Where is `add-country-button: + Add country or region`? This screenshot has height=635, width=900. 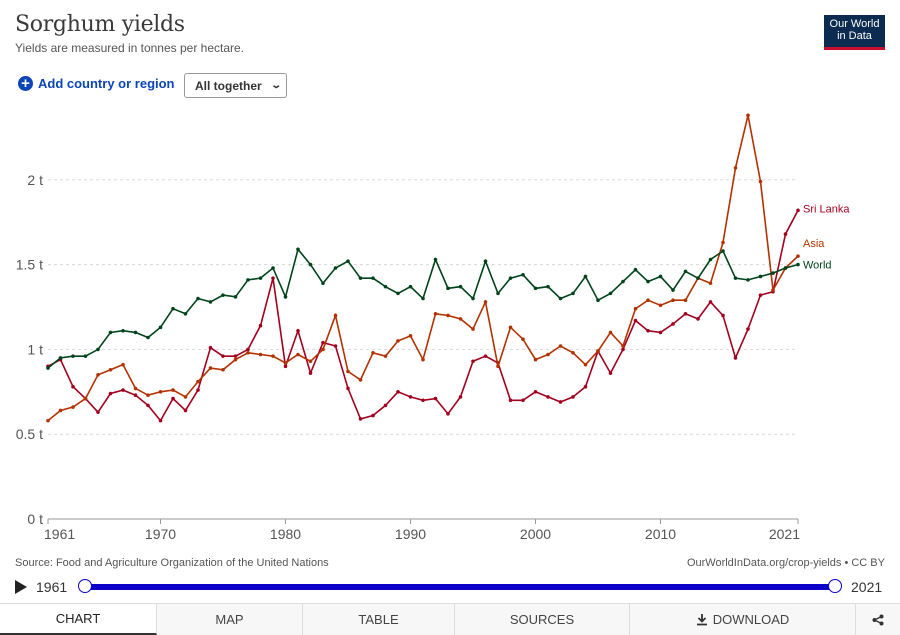
add-country-button: + Add country or region is located at coordinates (96, 83).